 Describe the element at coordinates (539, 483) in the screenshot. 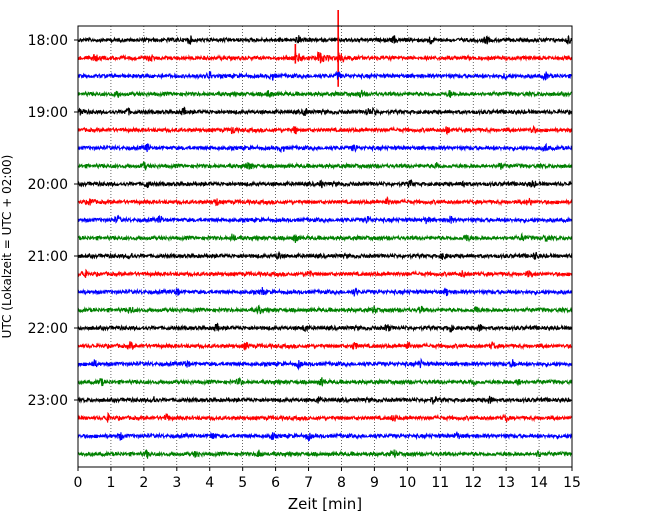

I see `x-tick-label: 14` at that location.